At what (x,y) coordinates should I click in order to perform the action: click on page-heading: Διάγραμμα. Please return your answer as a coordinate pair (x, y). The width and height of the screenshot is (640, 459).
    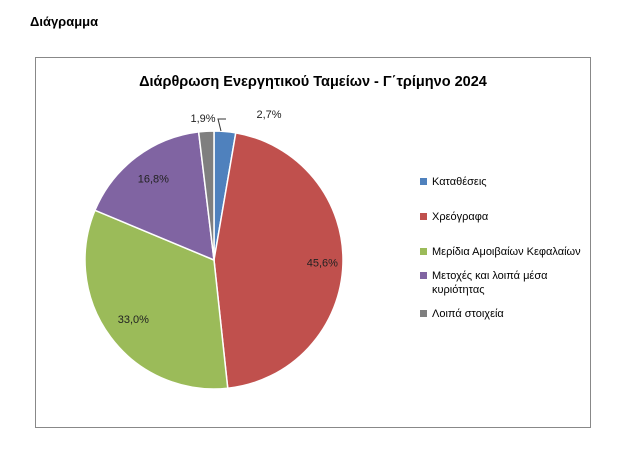
    Looking at the image, I should click on (64, 21).